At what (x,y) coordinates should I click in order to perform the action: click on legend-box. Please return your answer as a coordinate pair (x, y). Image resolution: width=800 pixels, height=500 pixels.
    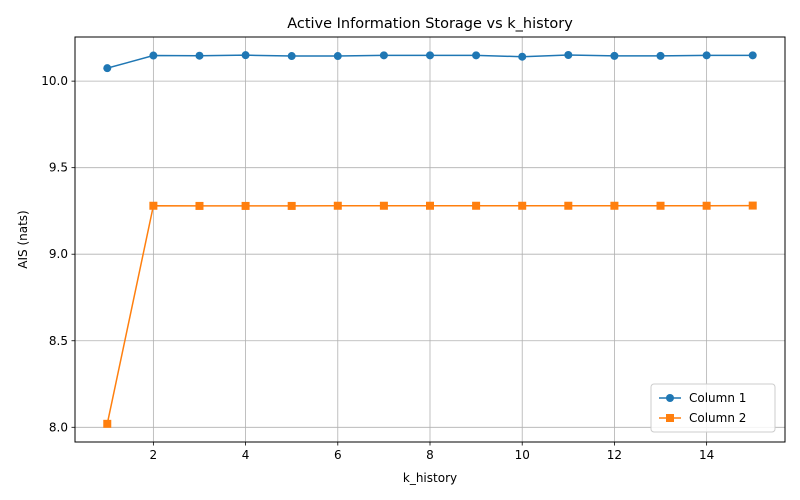
    Looking at the image, I should click on (713, 408).